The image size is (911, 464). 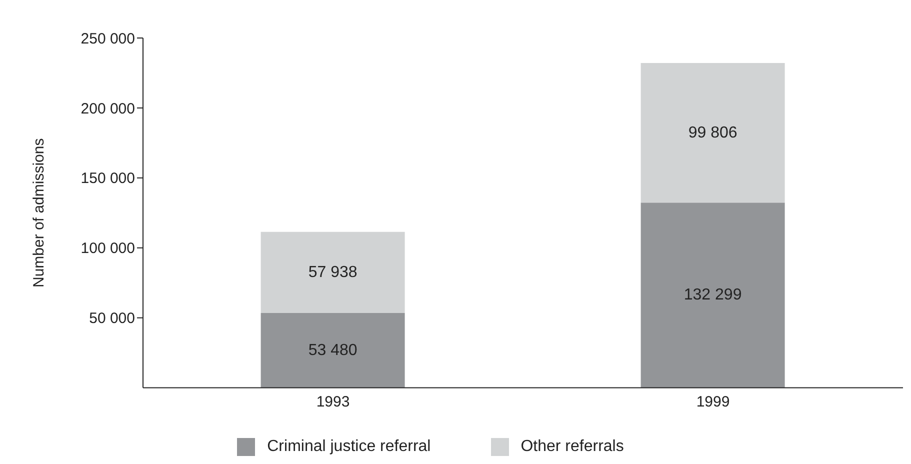 I want to click on y-axis-title: Number of admissions, so click(x=39, y=213).